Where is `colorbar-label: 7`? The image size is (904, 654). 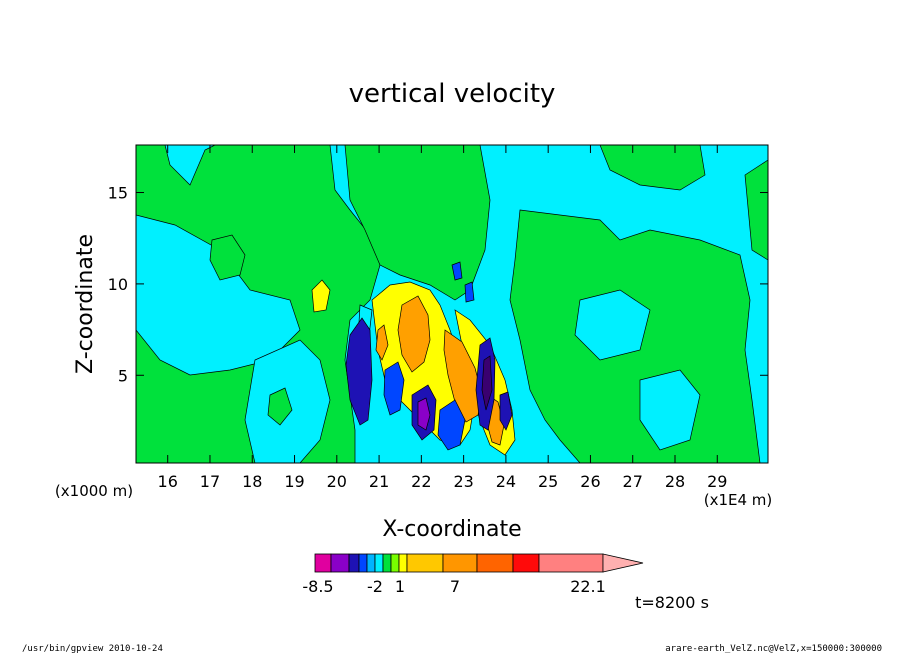 colorbar-label: 7 is located at coordinates (455, 586).